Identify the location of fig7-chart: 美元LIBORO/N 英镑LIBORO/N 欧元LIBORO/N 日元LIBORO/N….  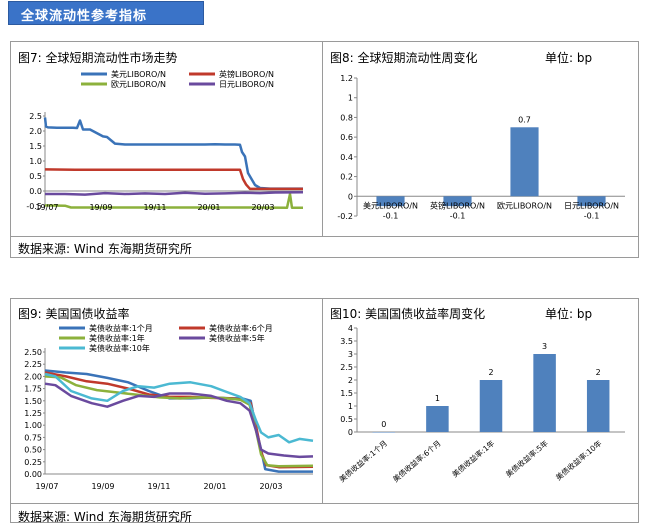
(165, 140).